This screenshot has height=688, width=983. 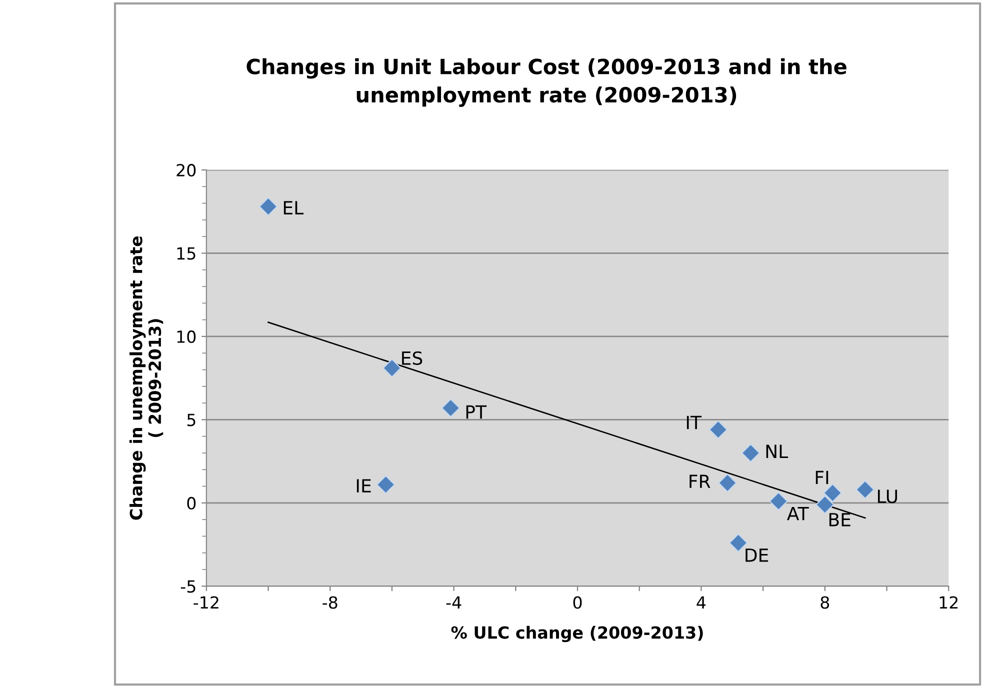 What do you see at coordinates (700, 481) in the screenshot?
I see `annotation: FR` at bounding box center [700, 481].